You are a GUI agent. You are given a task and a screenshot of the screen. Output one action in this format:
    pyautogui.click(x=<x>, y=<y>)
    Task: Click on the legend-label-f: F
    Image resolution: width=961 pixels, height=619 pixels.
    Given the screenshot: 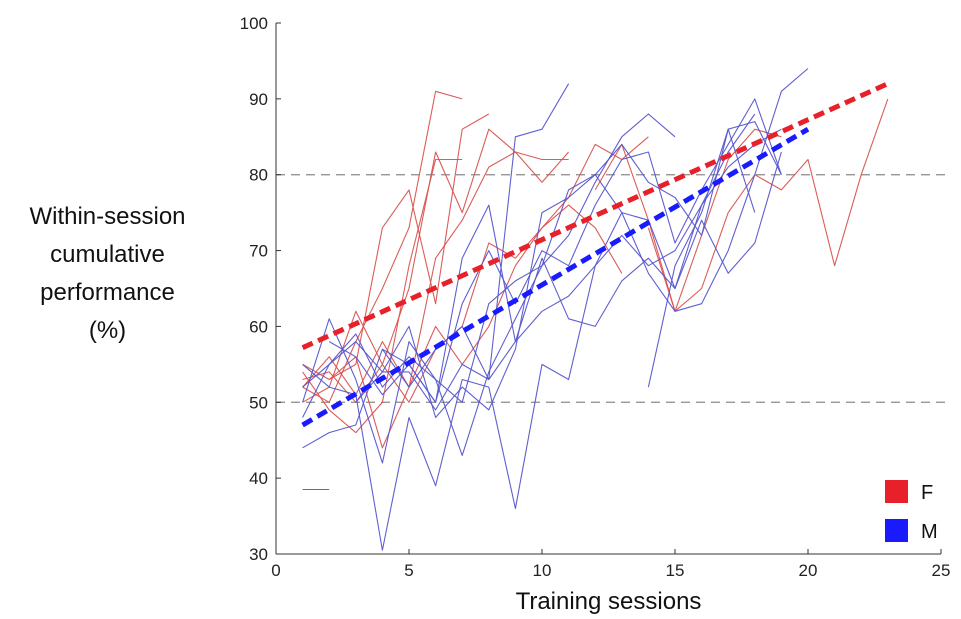 What is the action you would take?
    pyautogui.click(x=927, y=493)
    